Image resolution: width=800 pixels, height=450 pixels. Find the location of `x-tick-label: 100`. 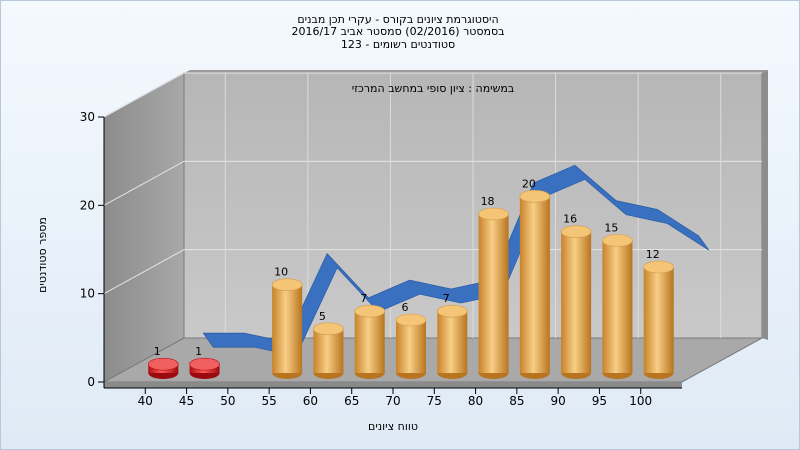

x-tick-label: 100 is located at coordinates (640, 401).